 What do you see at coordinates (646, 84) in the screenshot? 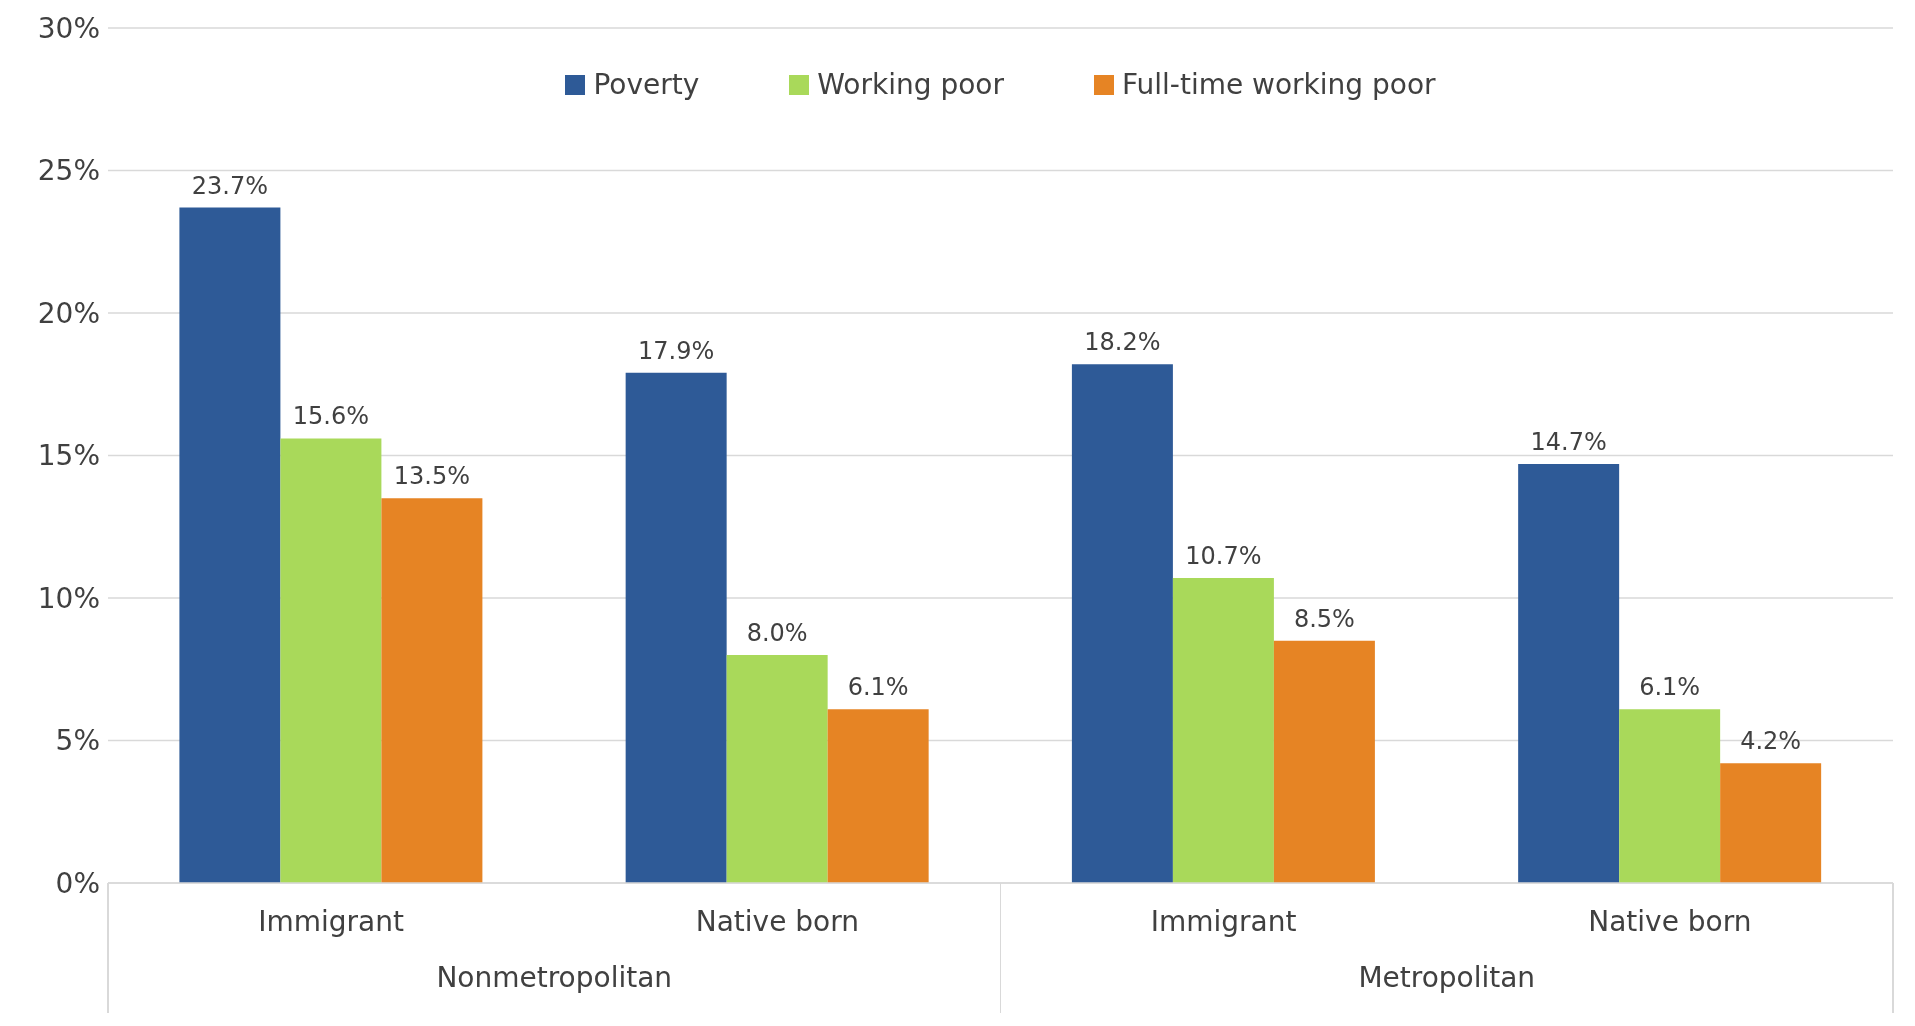
I see `legend-label: Poverty` at bounding box center [646, 84].